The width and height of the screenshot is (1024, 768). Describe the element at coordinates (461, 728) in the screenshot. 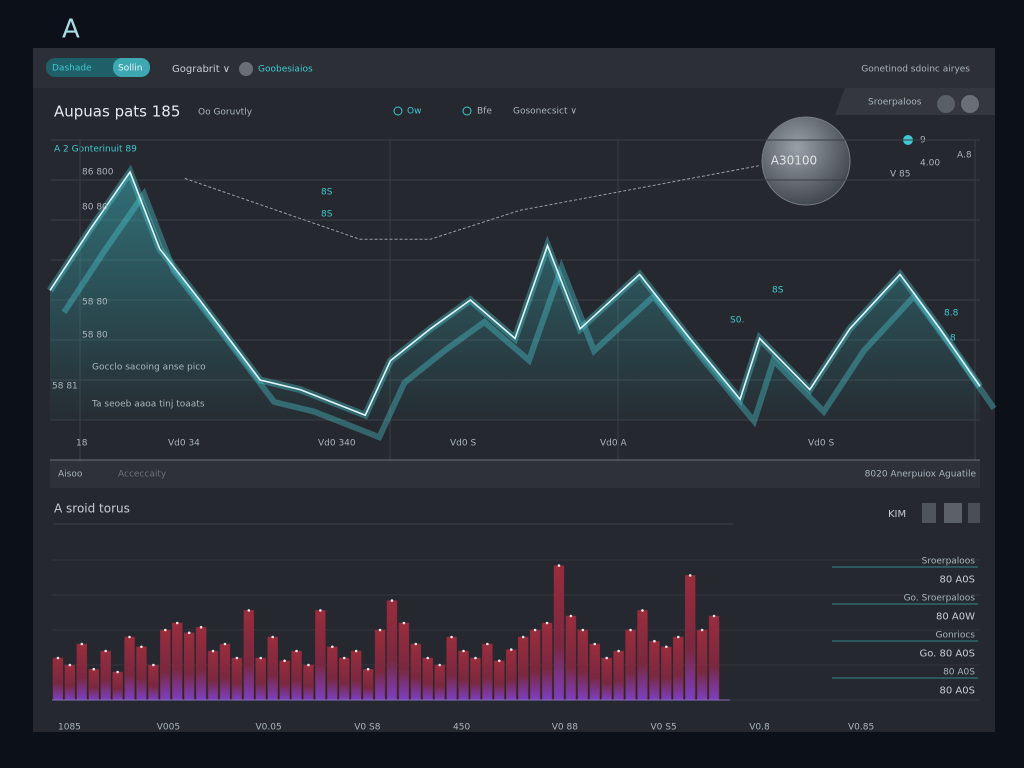

I see `x-label: 450` at that location.